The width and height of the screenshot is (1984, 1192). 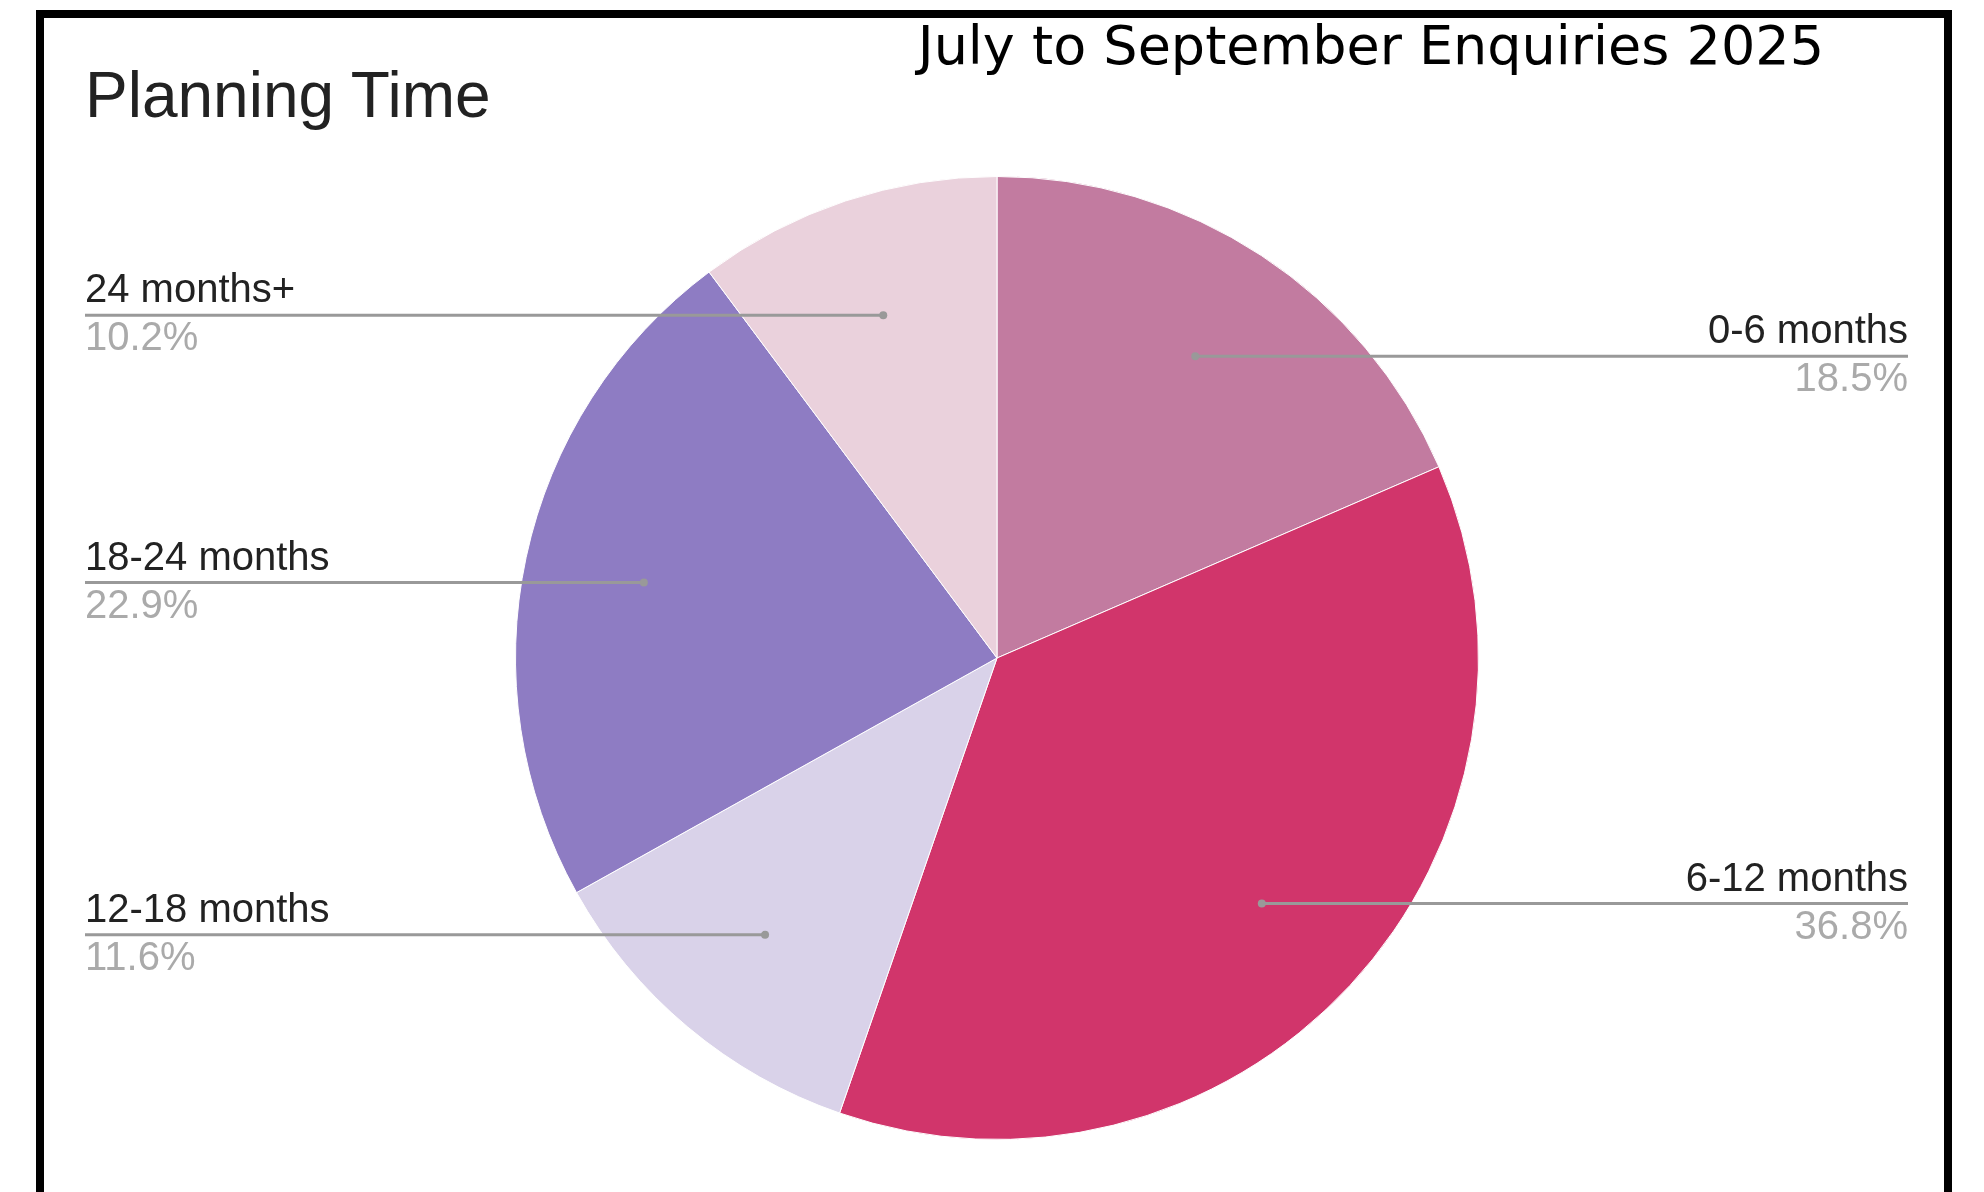 I want to click on slice-label: 18-24 months, so click(x=207, y=555).